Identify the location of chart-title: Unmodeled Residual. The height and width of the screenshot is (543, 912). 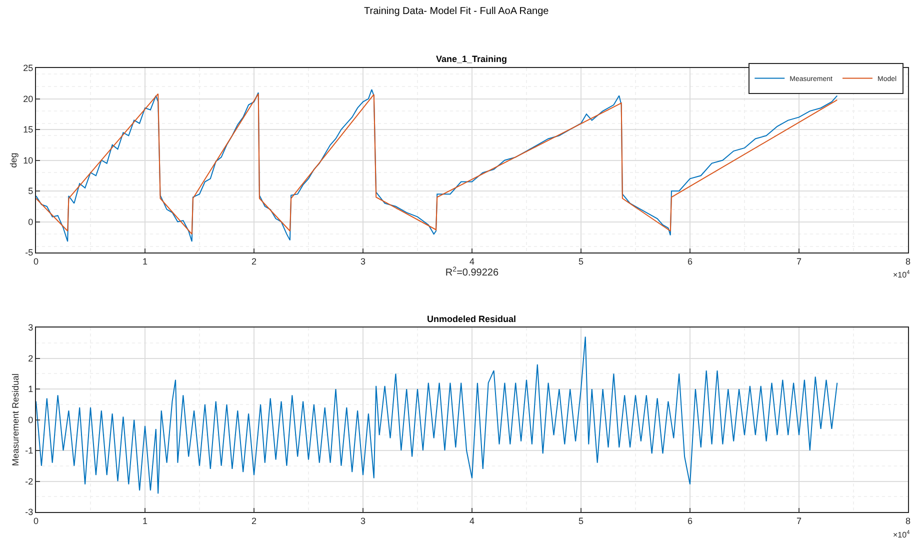
(471, 319).